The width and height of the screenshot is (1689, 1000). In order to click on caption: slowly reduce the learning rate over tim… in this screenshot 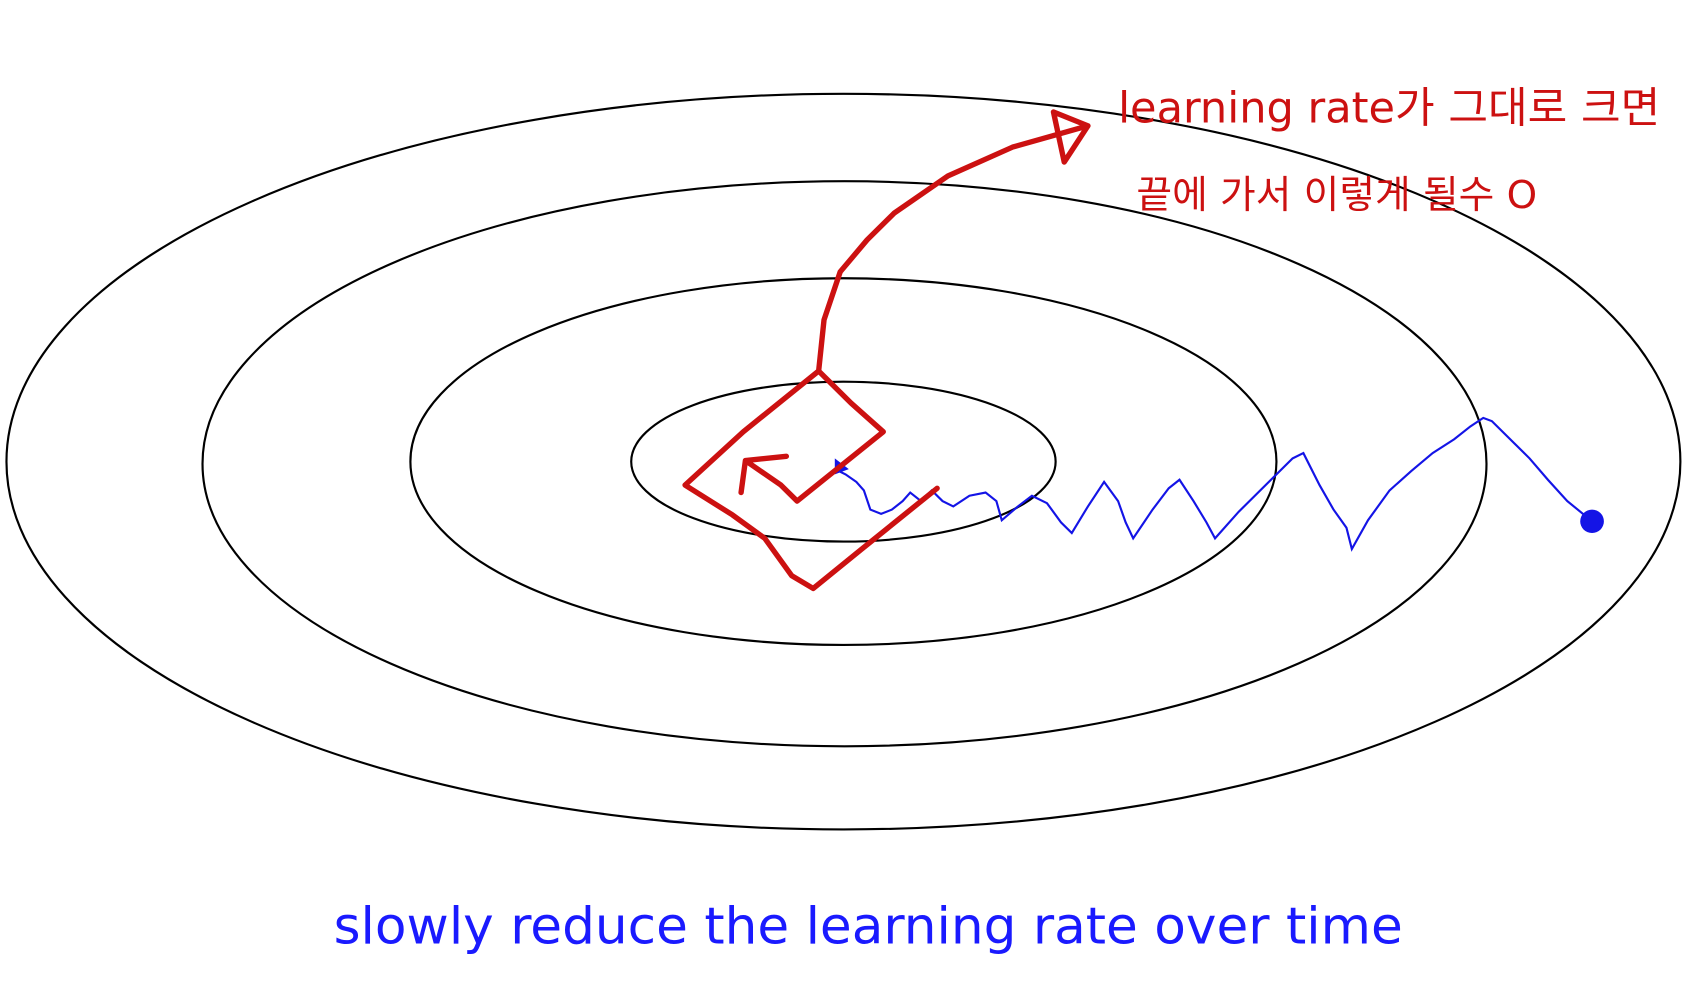, I will do `click(868, 927)`.